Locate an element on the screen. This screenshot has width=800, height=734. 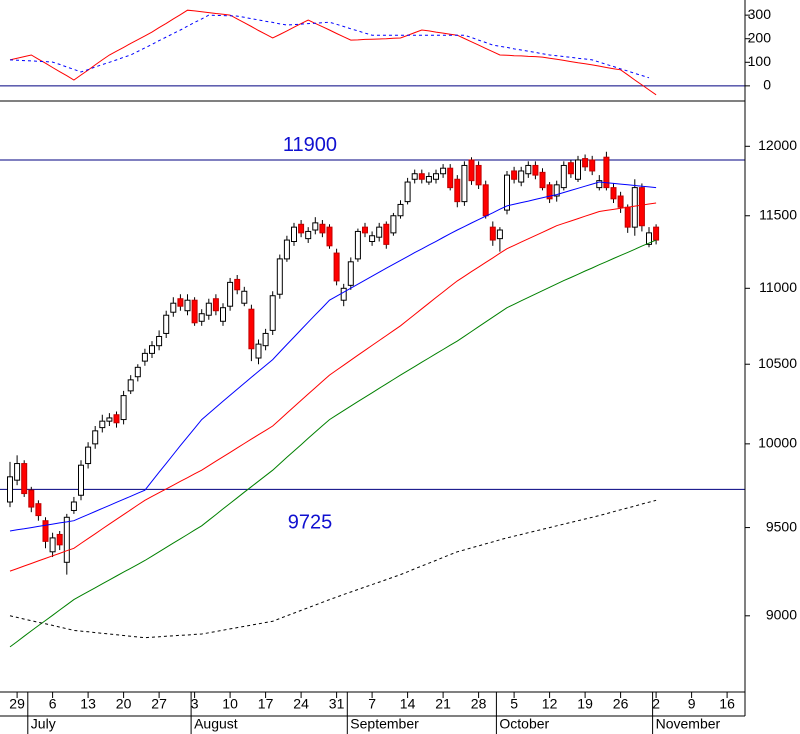
y-tick-label: 11000 is located at coordinates (778, 287).